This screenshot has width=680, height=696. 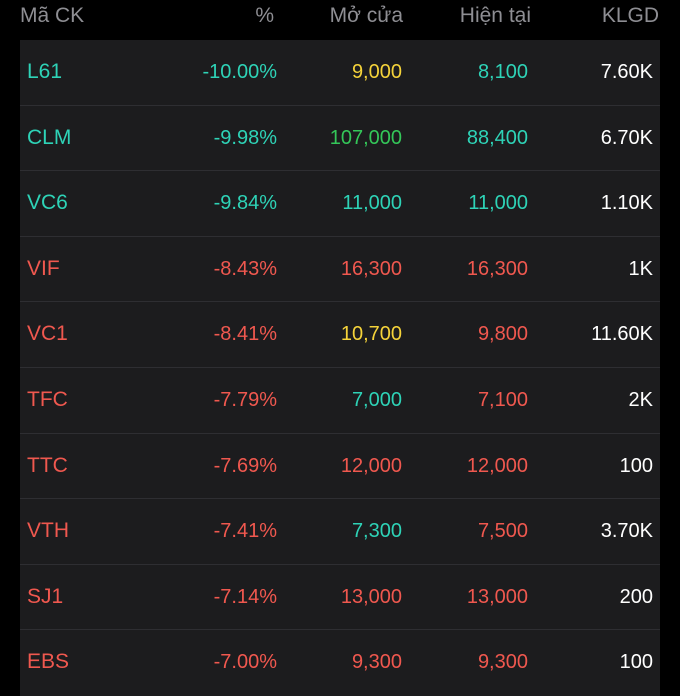 I want to click on header-open-price: Mở cửa, so click(x=366, y=15).